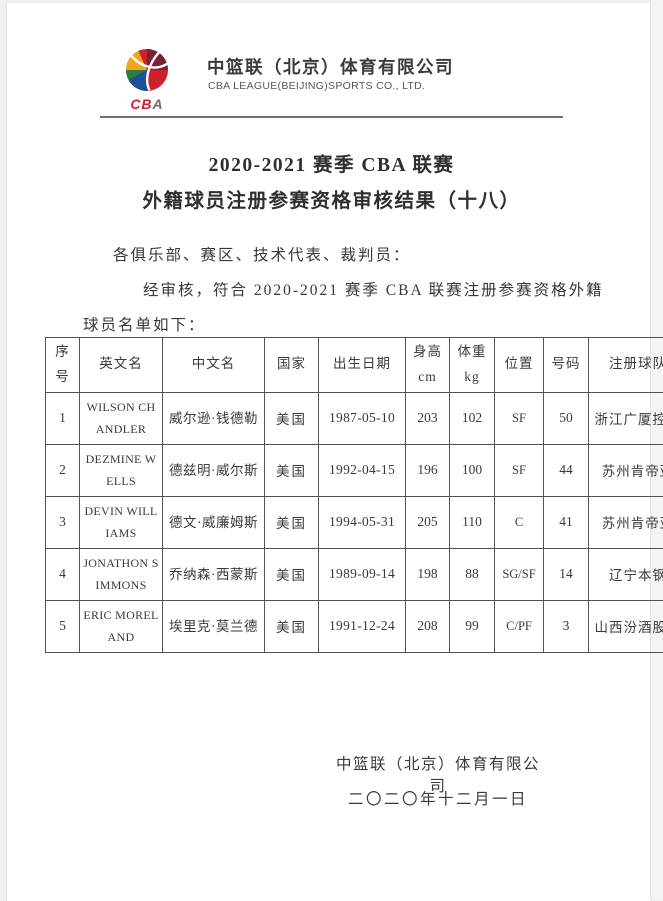 Image resolution: width=663 pixels, height=901 pixels. Describe the element at coordinates (373, 289) in the screenshot. I see `intro-paragraph-line1: 经审核，符合 2020-2021 赛季 CBA 联赛注册参赛资格外籍` at that location.